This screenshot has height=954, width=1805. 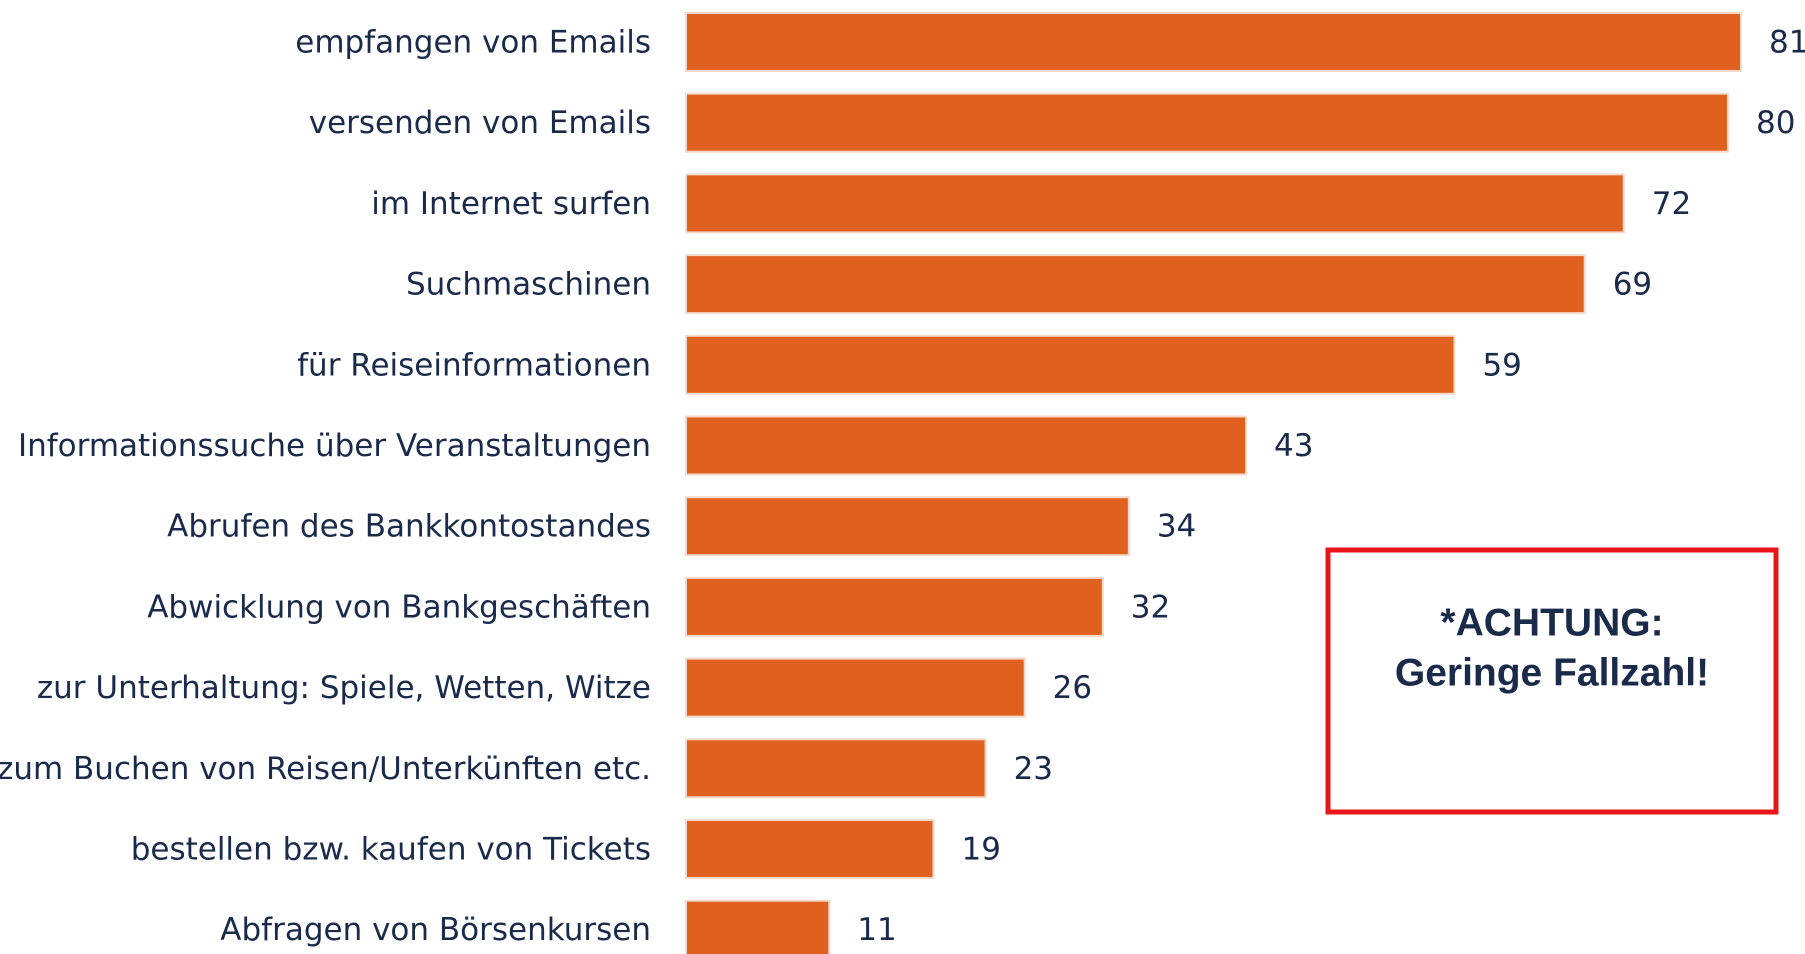 What do you see at coordinates (1501, 365) in the screenshot?
I see `value-label: 59` at bounding box center [1501, 365].